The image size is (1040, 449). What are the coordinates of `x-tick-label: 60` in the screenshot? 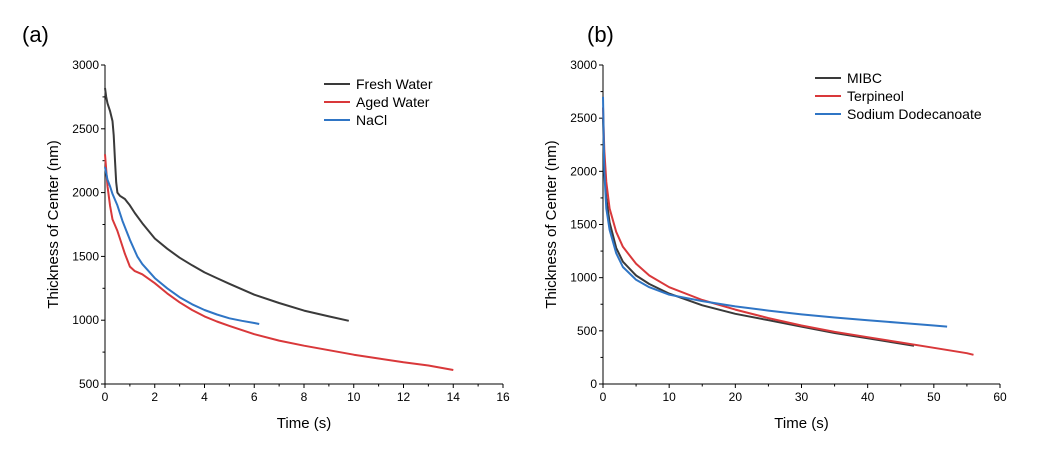 It's located at (1000, 397).